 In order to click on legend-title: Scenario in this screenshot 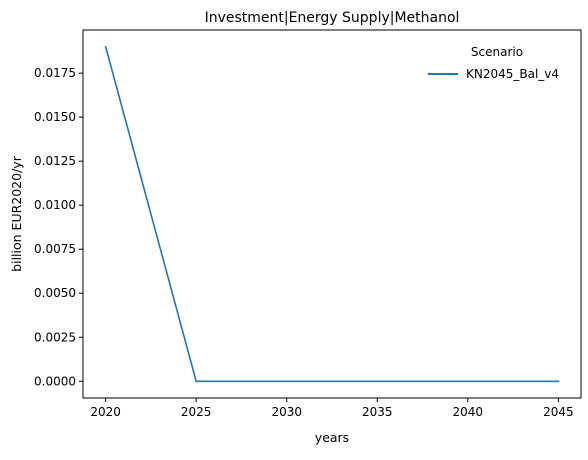, I will do `click(497, 52)`.